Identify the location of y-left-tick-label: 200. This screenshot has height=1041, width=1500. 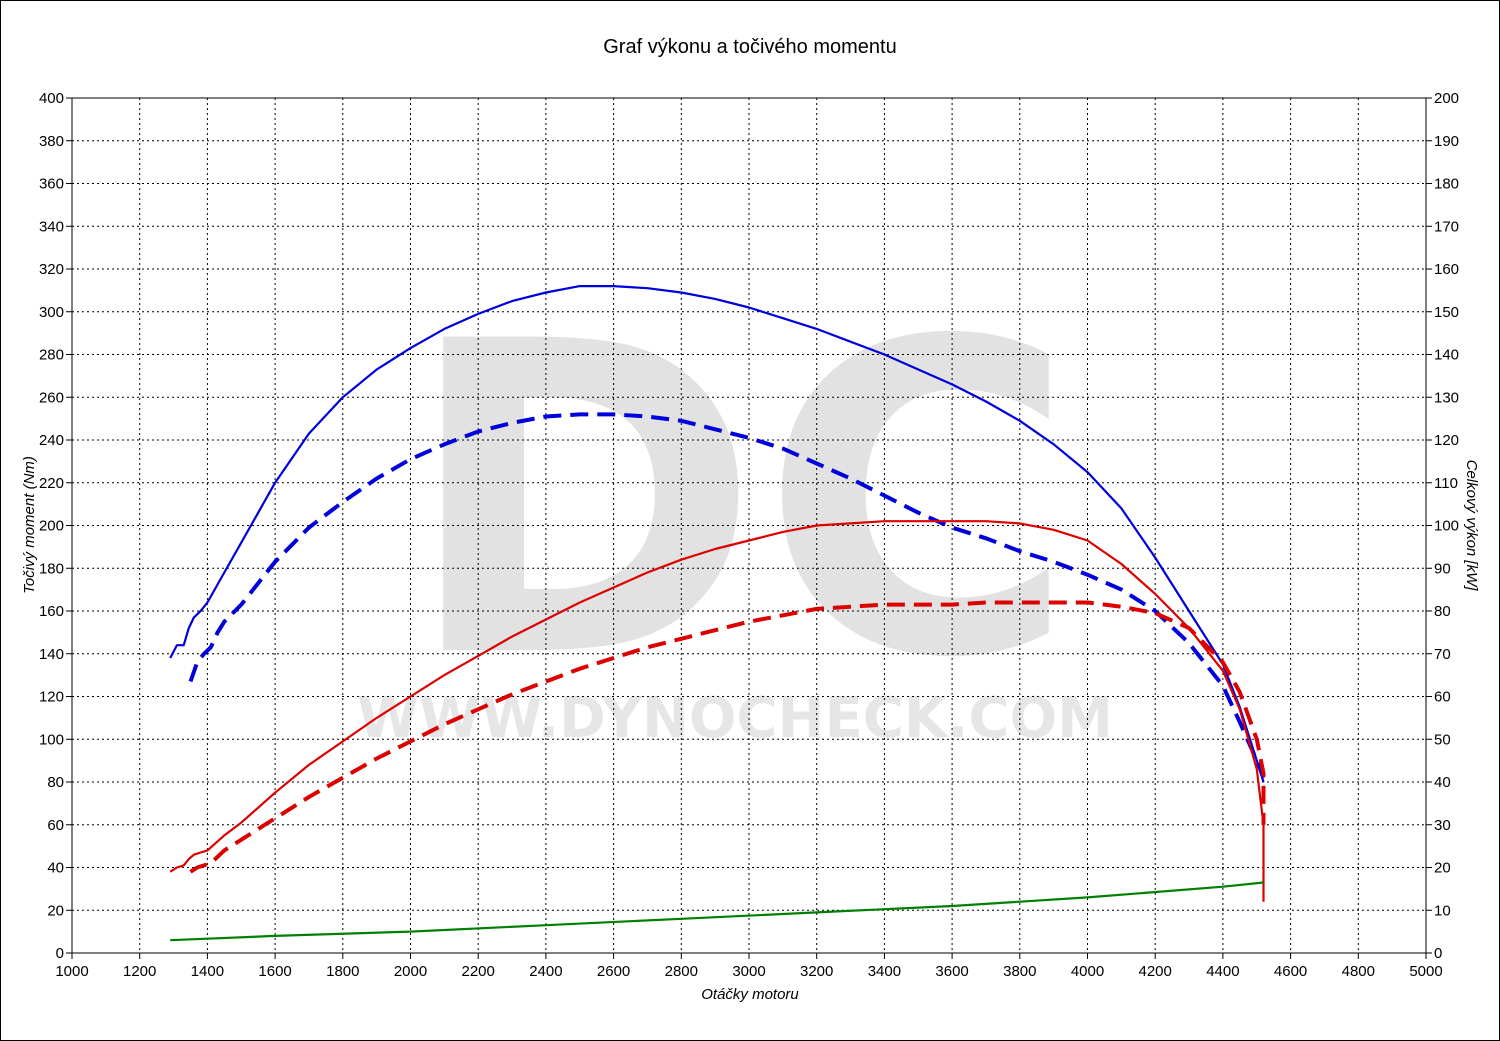
(51, 526).